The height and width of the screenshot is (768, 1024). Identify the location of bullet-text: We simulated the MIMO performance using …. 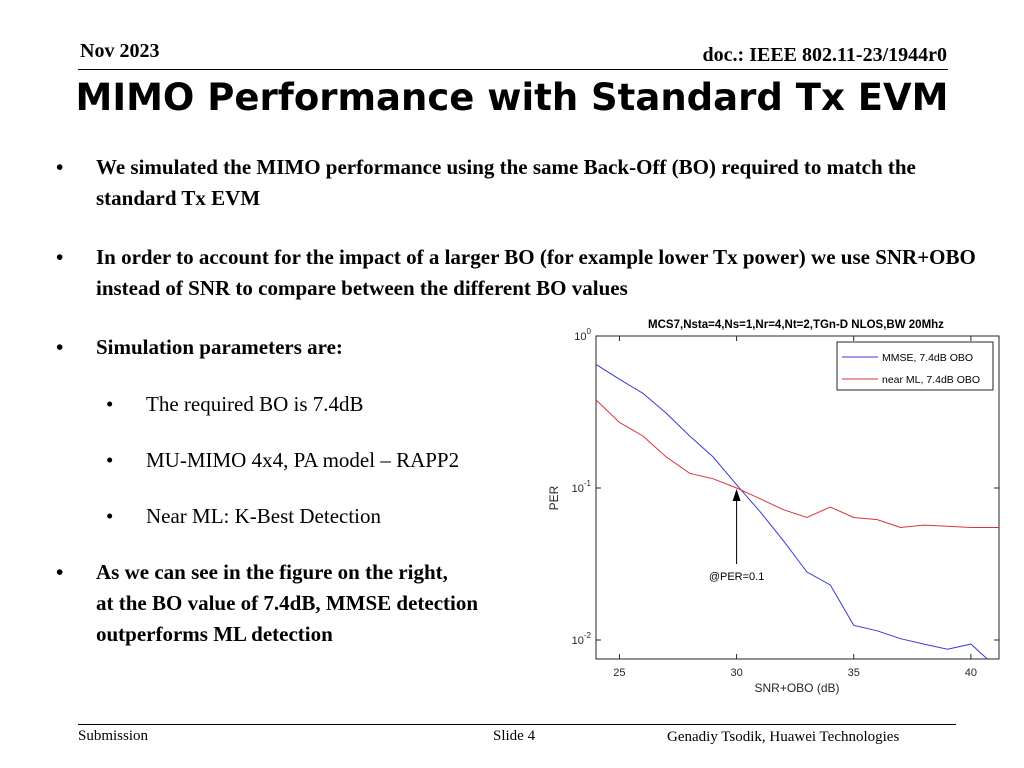
(506, 182).